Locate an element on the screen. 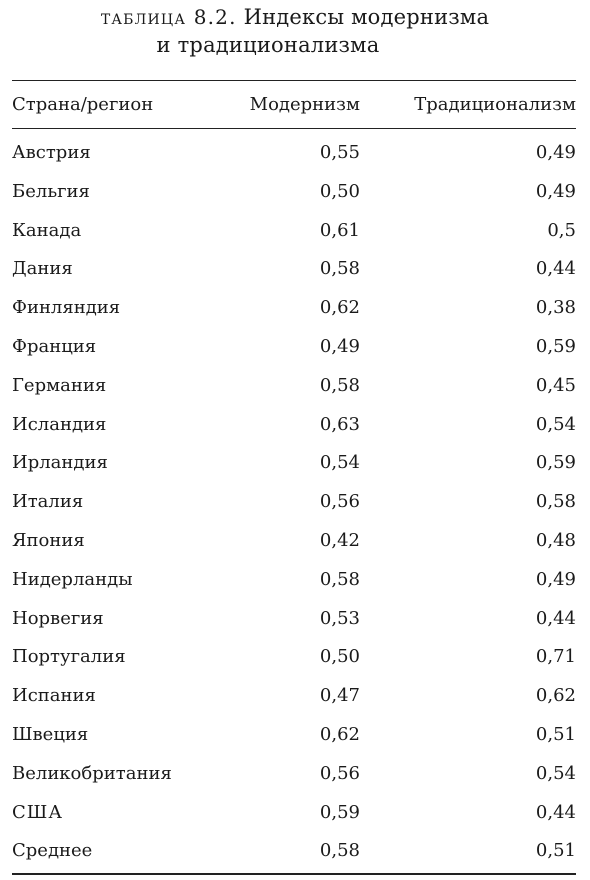  traditionalism-cell: 0,45 is located at coordinates (468, 386).